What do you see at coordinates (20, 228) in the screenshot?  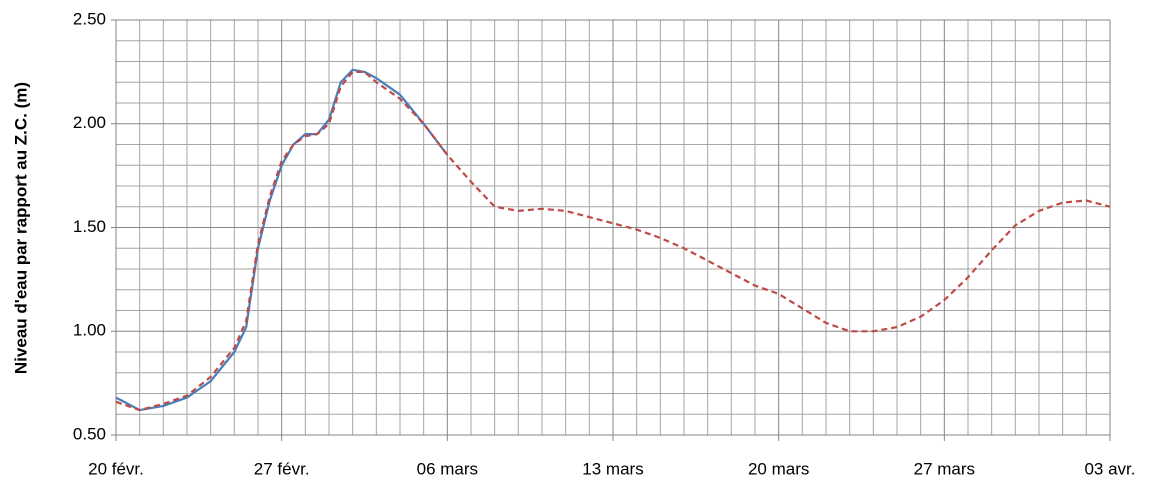 I see `y-axis-title: Niveau d'eau par rapport au Z.C. (m)` at bounding box center [20, 228].